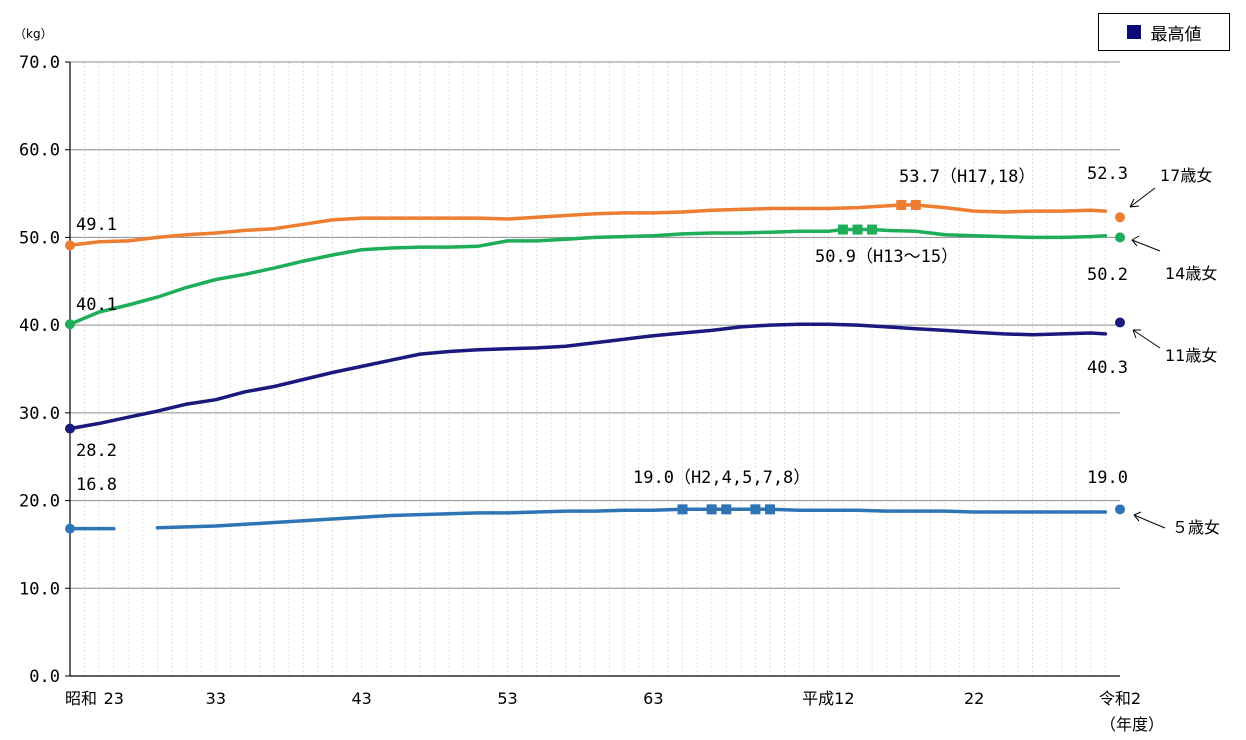 Image resolution: width=1246 pixels, height=740 pixels. Describe the element at coordinates (39, 326) in the screenshot. I see `y-tick-label: 40.0` at that location.